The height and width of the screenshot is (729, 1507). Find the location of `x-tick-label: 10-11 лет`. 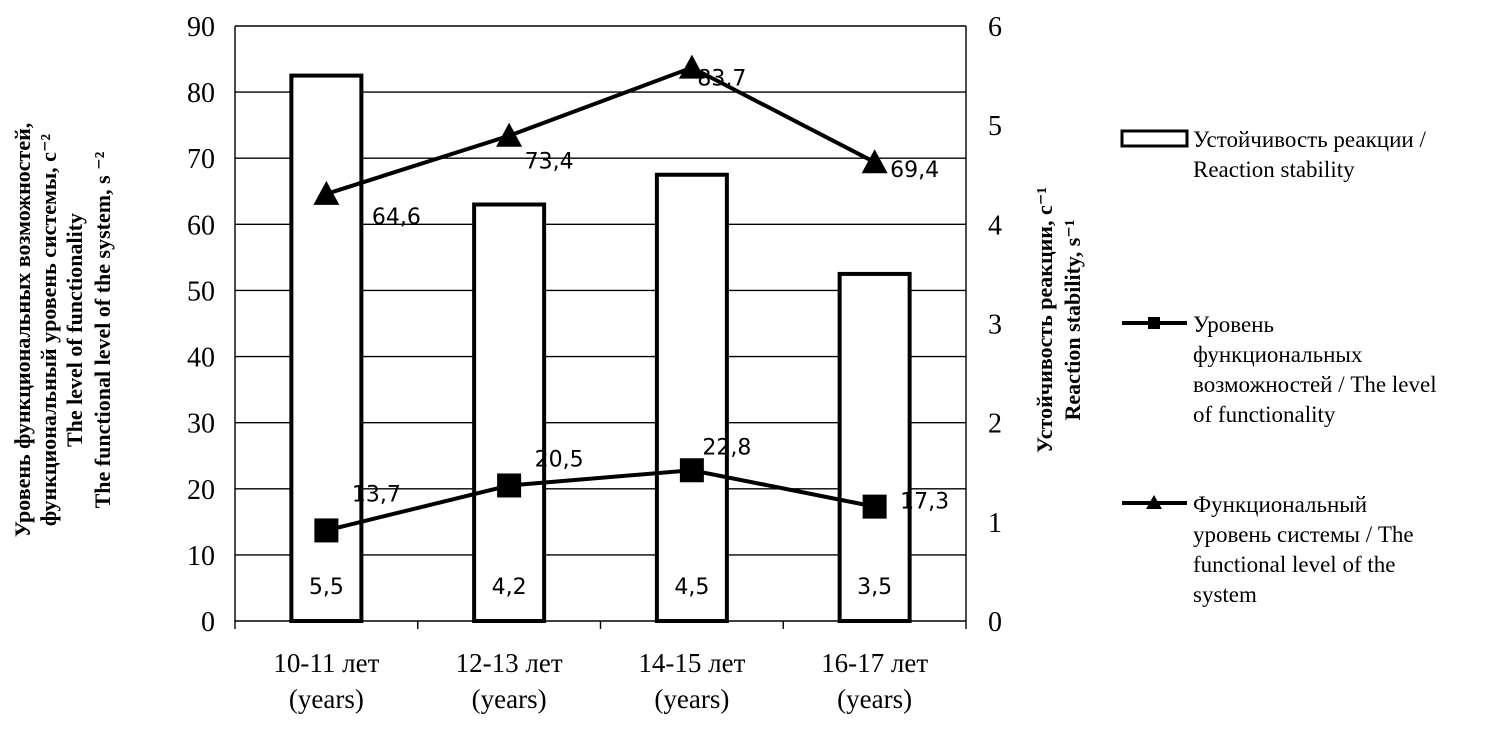

x-tick-label: 10-11 лет is located at coordinates (326, 663).